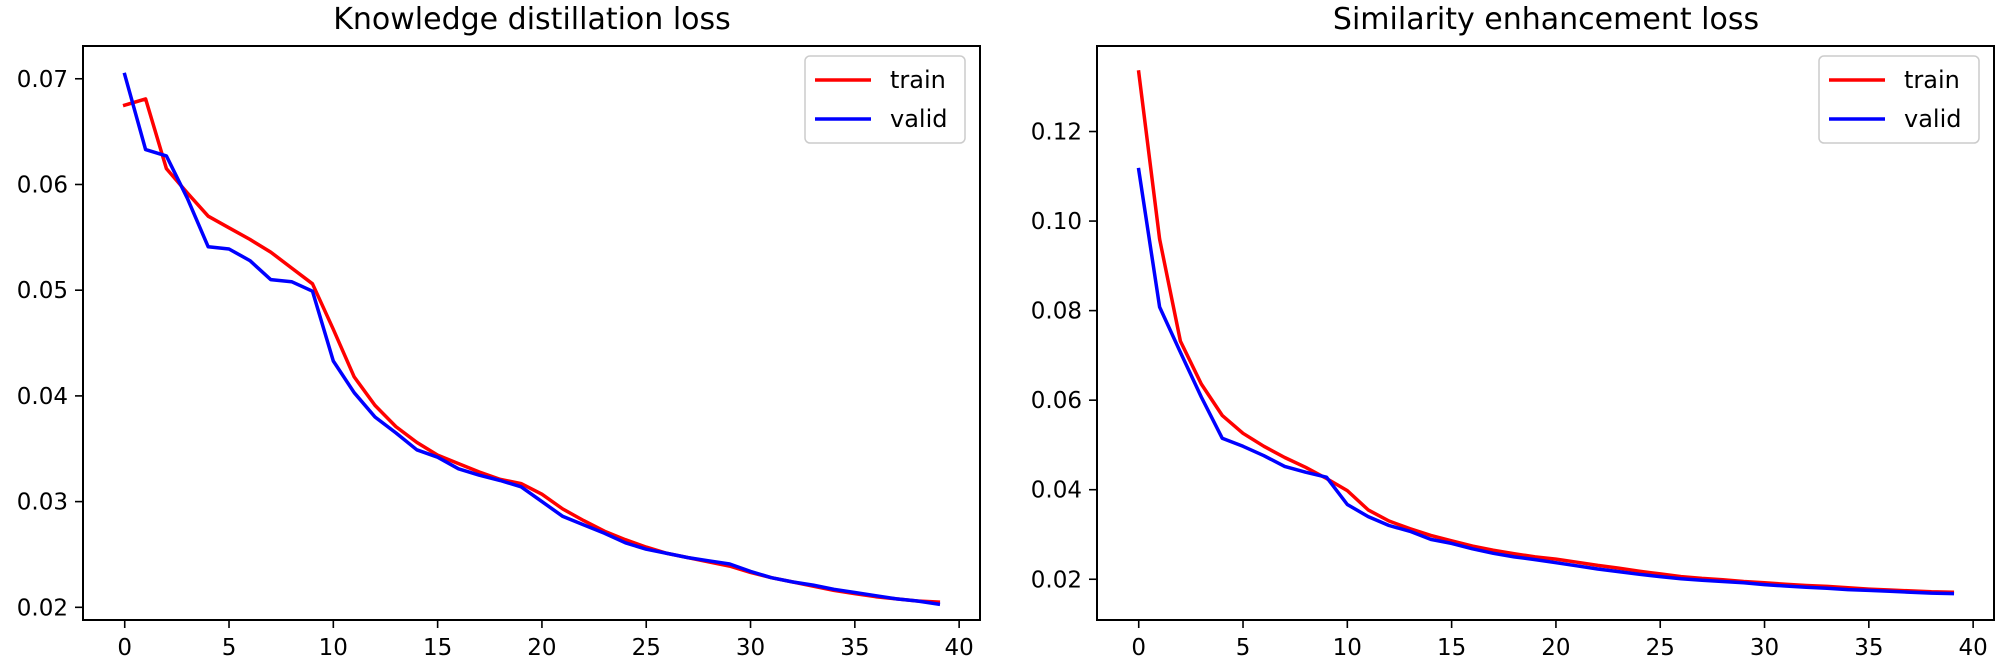  What do you see at coordinates (42, 291) in the screenshot?
I see `y-tick-label: 0.05` at bounding box center [42, 291].